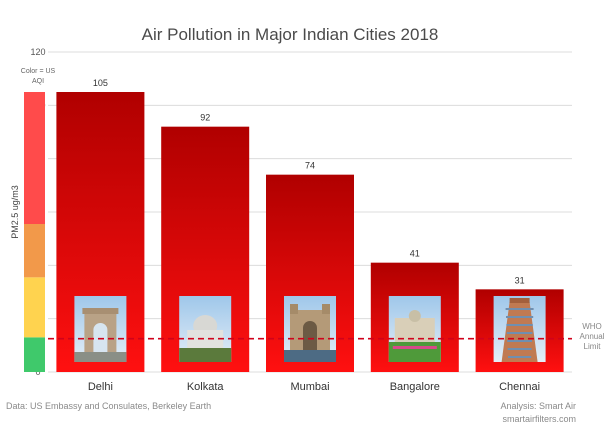 Image resolution: width=610 pixels, height=425 pixels. What do you see at coordinates (415, 387) in the screenshot?
I see `category-label-bangalore: Bangalore` at bounding box center [415, 387].